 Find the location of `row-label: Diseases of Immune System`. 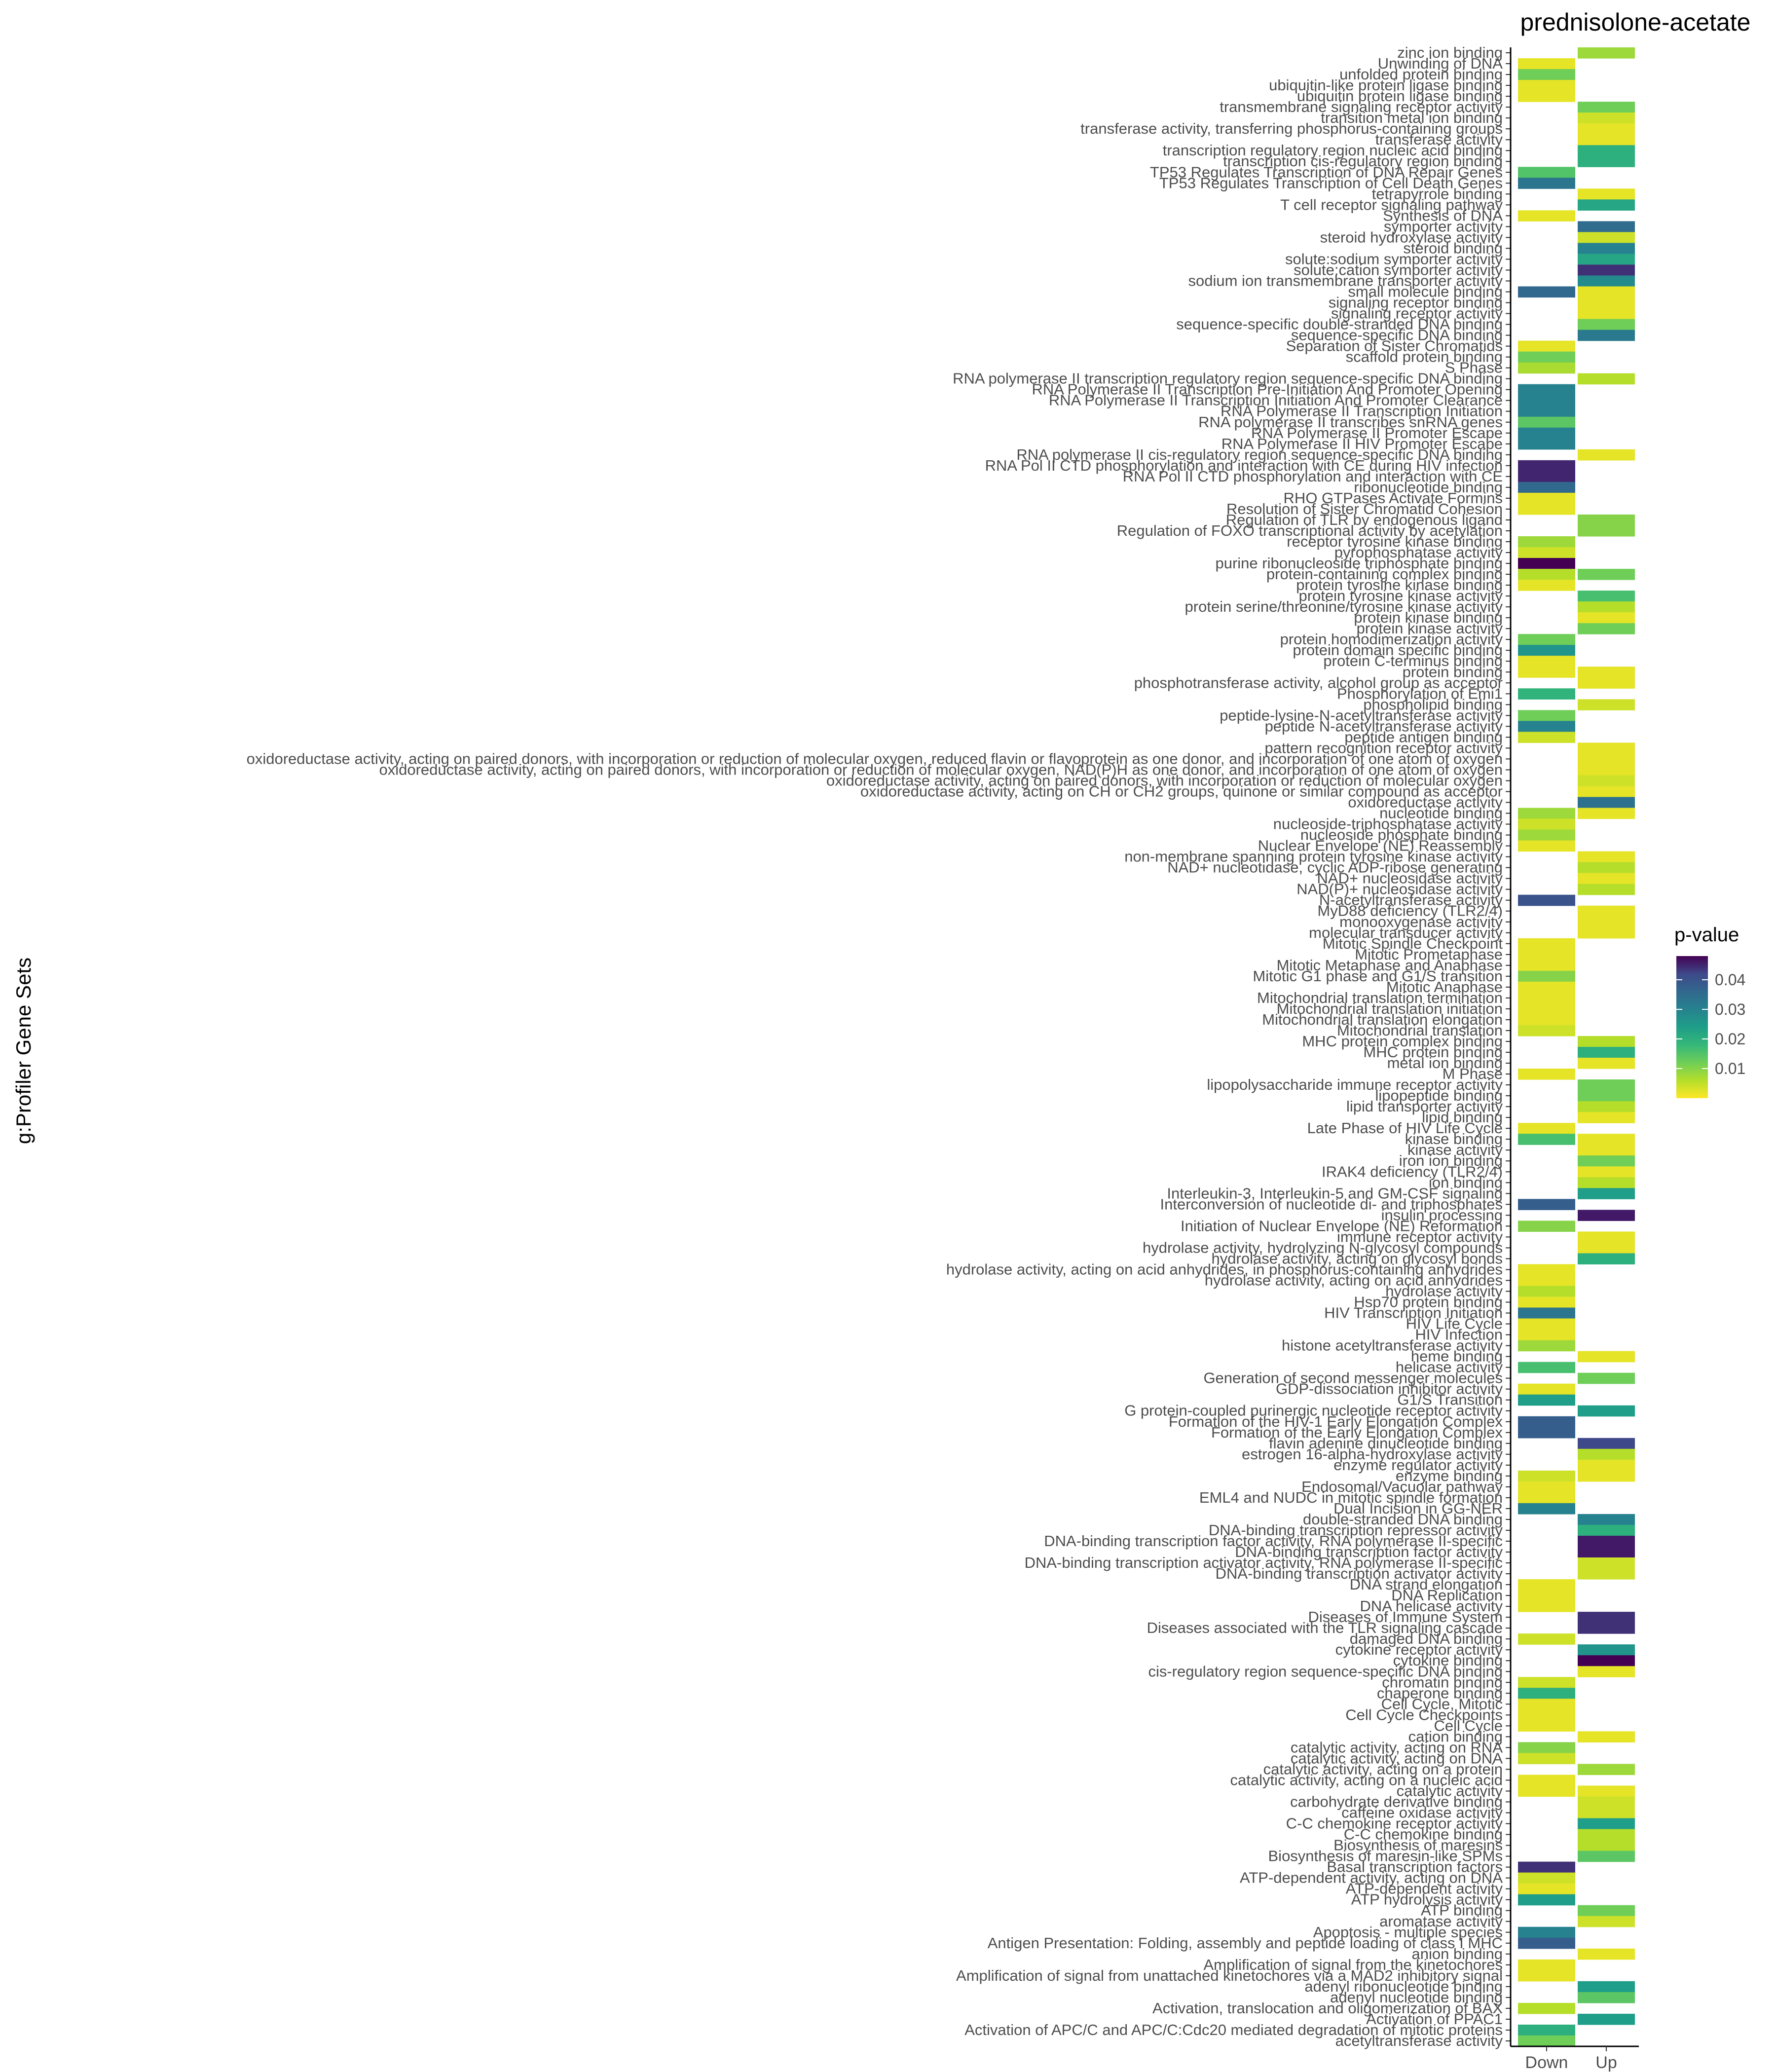

row-label: Diseases of Immune System is located at coordinates (1406, 1617).